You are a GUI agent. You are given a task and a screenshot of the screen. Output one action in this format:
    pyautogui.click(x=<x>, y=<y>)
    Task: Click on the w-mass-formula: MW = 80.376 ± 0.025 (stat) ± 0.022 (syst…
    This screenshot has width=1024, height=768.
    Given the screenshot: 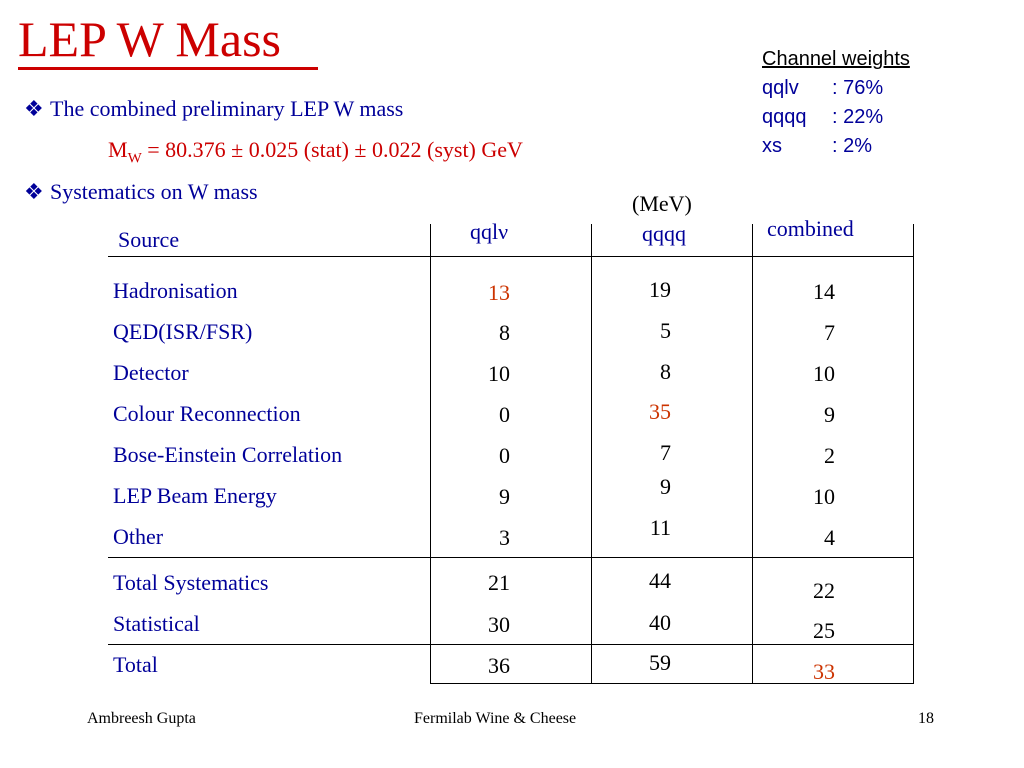 What is the action you would take?
    pyautogui.click(x=315, y=152)
    